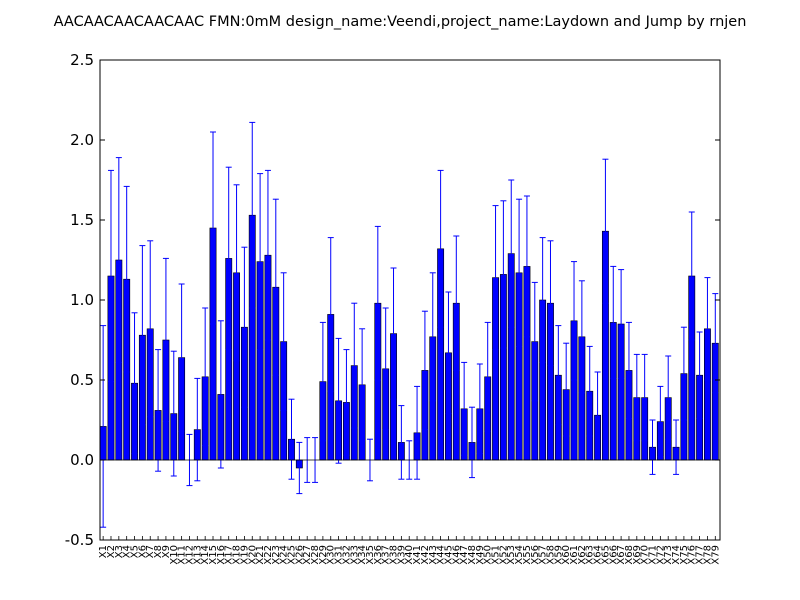 The width and height of the screenshot is (800, 600). Describe the element at coordinates (354, 365) in the screenshot. I see `error-bar-x33` at that location.